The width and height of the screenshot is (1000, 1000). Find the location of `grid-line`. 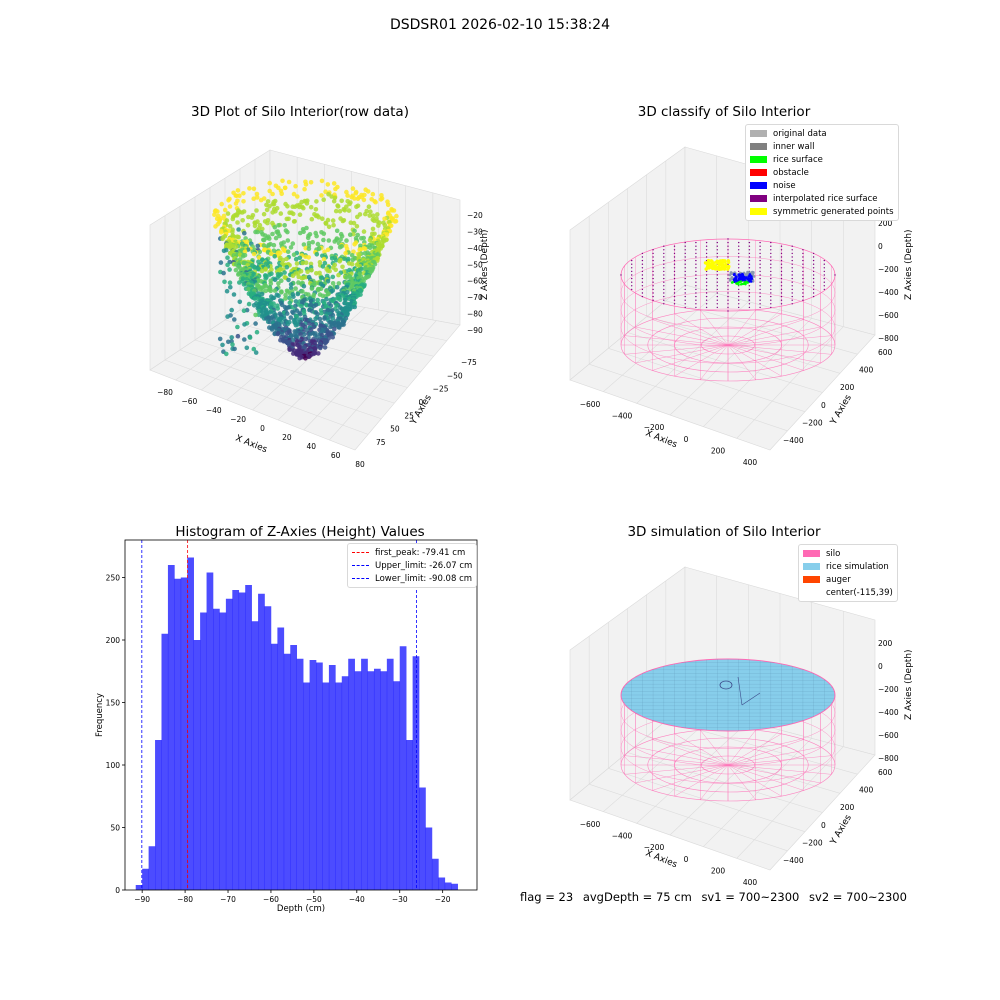

grid-line is located at coordinates (692, 352).